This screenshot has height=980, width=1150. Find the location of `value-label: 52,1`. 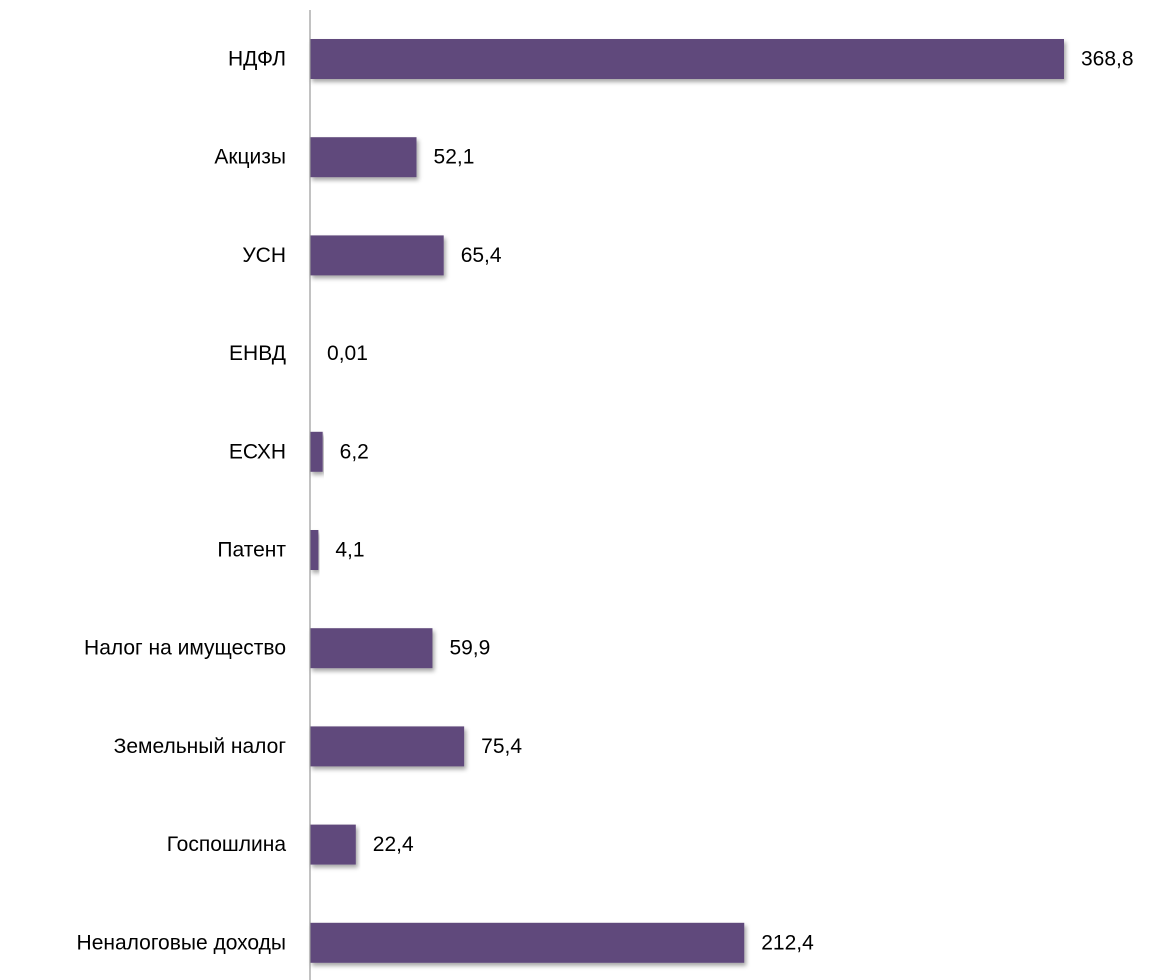

value-label: 52,1 is located at coordinates (454, 157).